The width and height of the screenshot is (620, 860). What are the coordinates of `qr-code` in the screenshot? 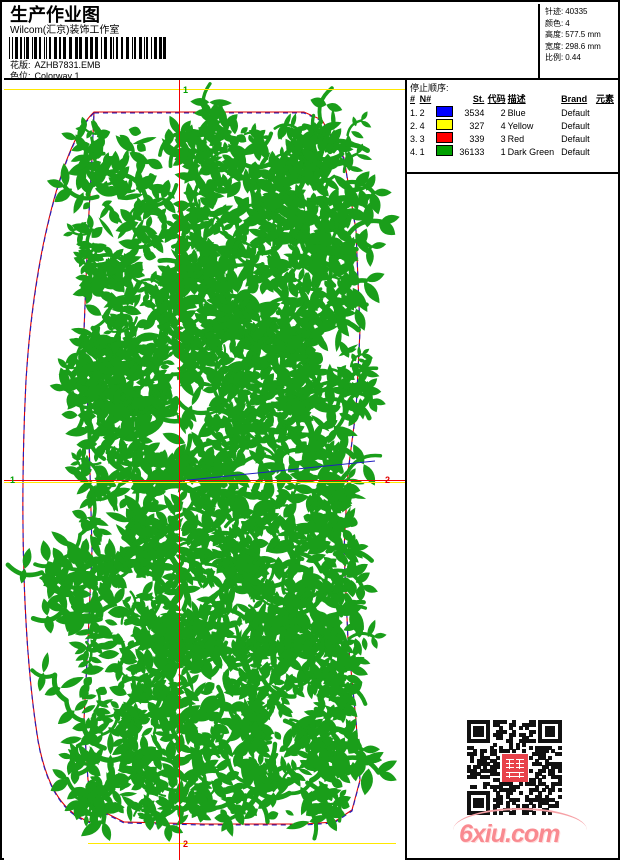 It's located at (514, 767).